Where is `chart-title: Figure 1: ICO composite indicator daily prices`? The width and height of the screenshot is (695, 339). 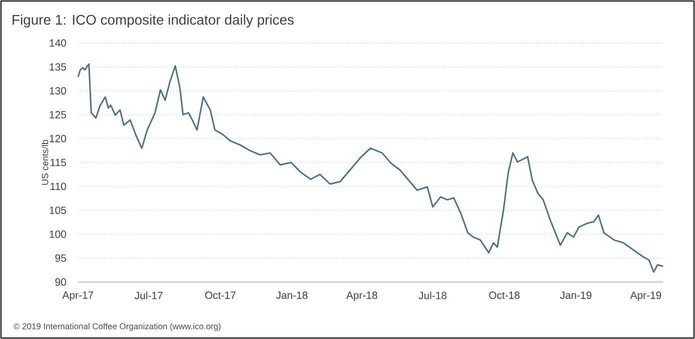 chart-title: Figure 1: ICO composite indicator daily prices is located at coordinates (153, 21).